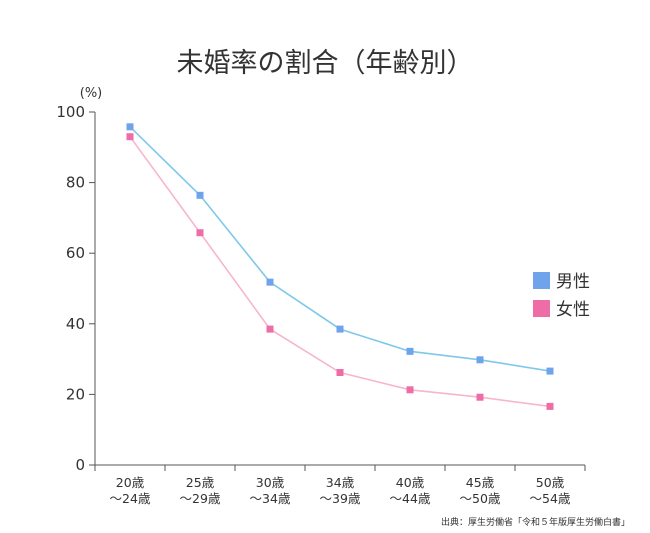  I want to click on legend-label: 男性, so click(573, 282).